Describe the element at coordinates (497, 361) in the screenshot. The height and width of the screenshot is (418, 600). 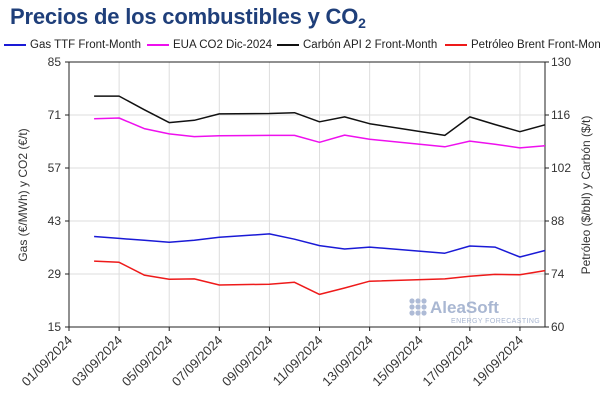
I see `x-tick-9: 19/09/2024` at that location.